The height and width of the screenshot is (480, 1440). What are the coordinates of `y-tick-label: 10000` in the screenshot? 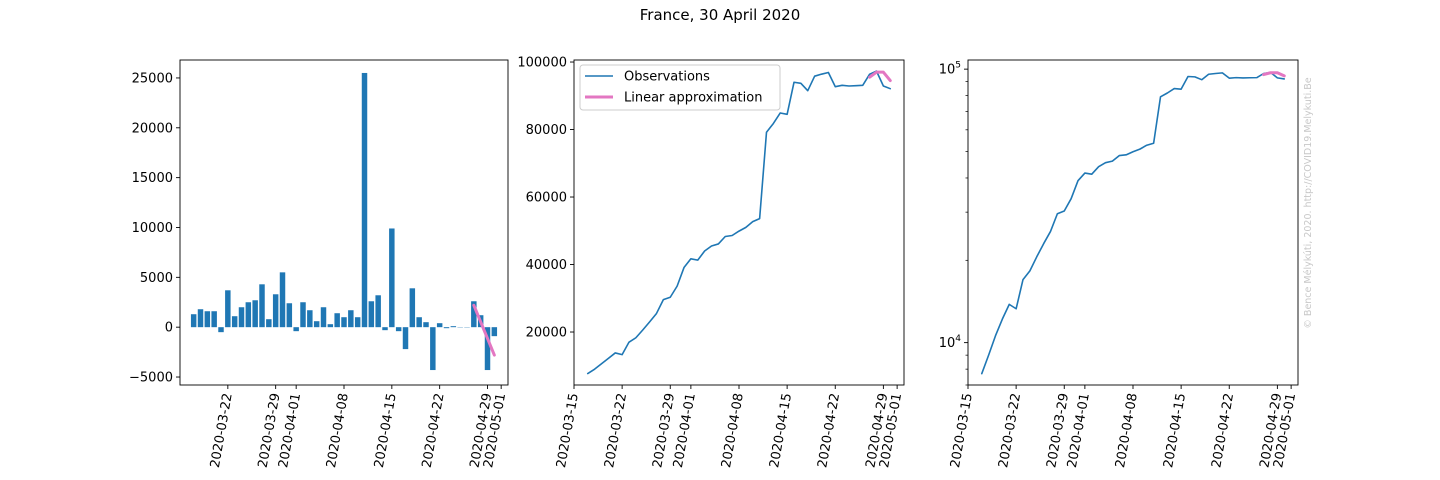 It's located at (152, 228).